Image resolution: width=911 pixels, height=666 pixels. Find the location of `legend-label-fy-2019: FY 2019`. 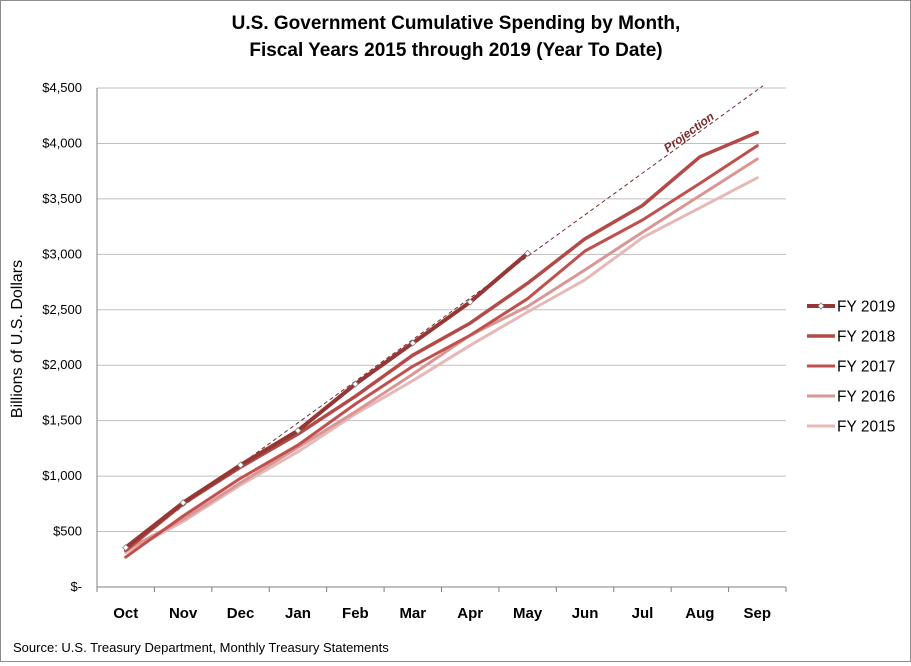

legend-label-fy-2019: FY 2019 is located at coordinates (866, 307).